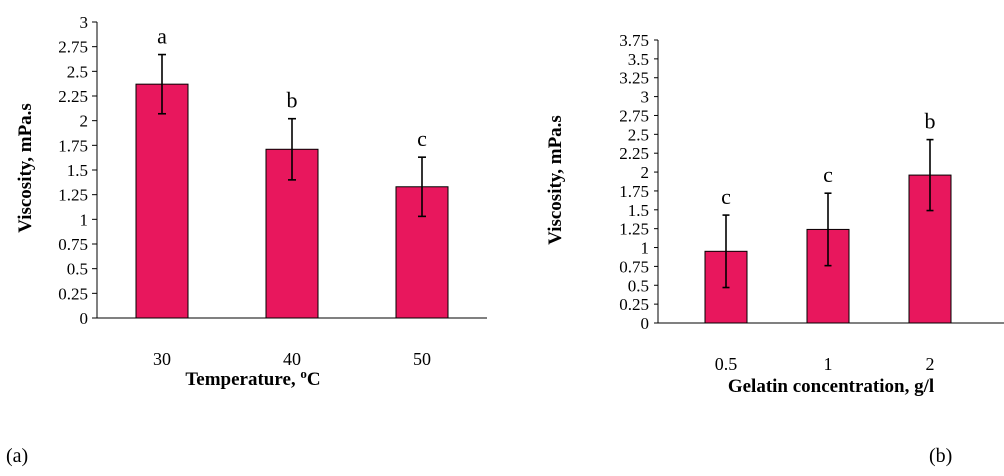 This screenshot has height=476, width=1004. I want to click on panel-a-error-bars, so click(292, 135).